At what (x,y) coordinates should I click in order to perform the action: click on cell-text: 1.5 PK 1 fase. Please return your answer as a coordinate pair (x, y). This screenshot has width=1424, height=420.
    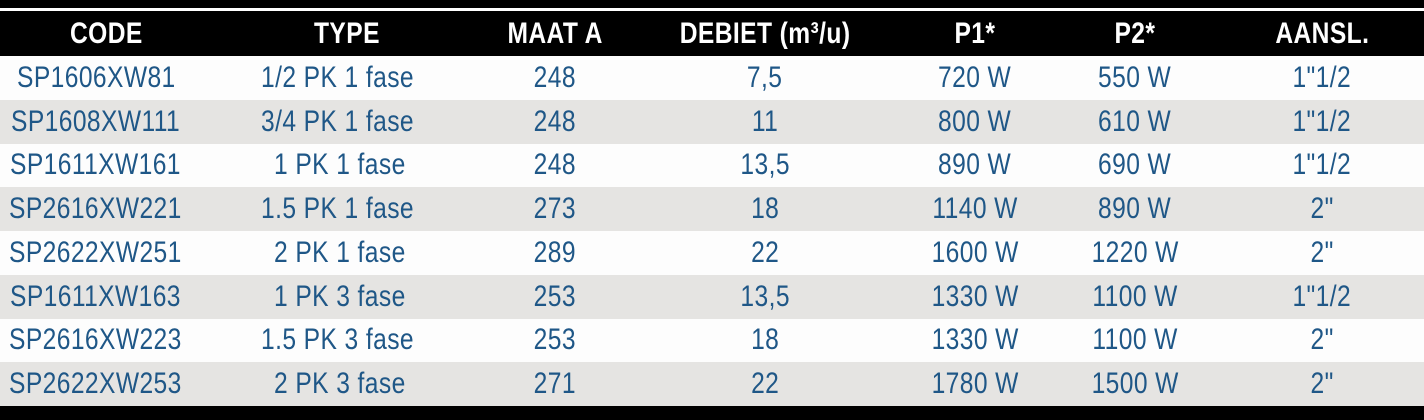
    Looking at the image, I should click on (337, 209).